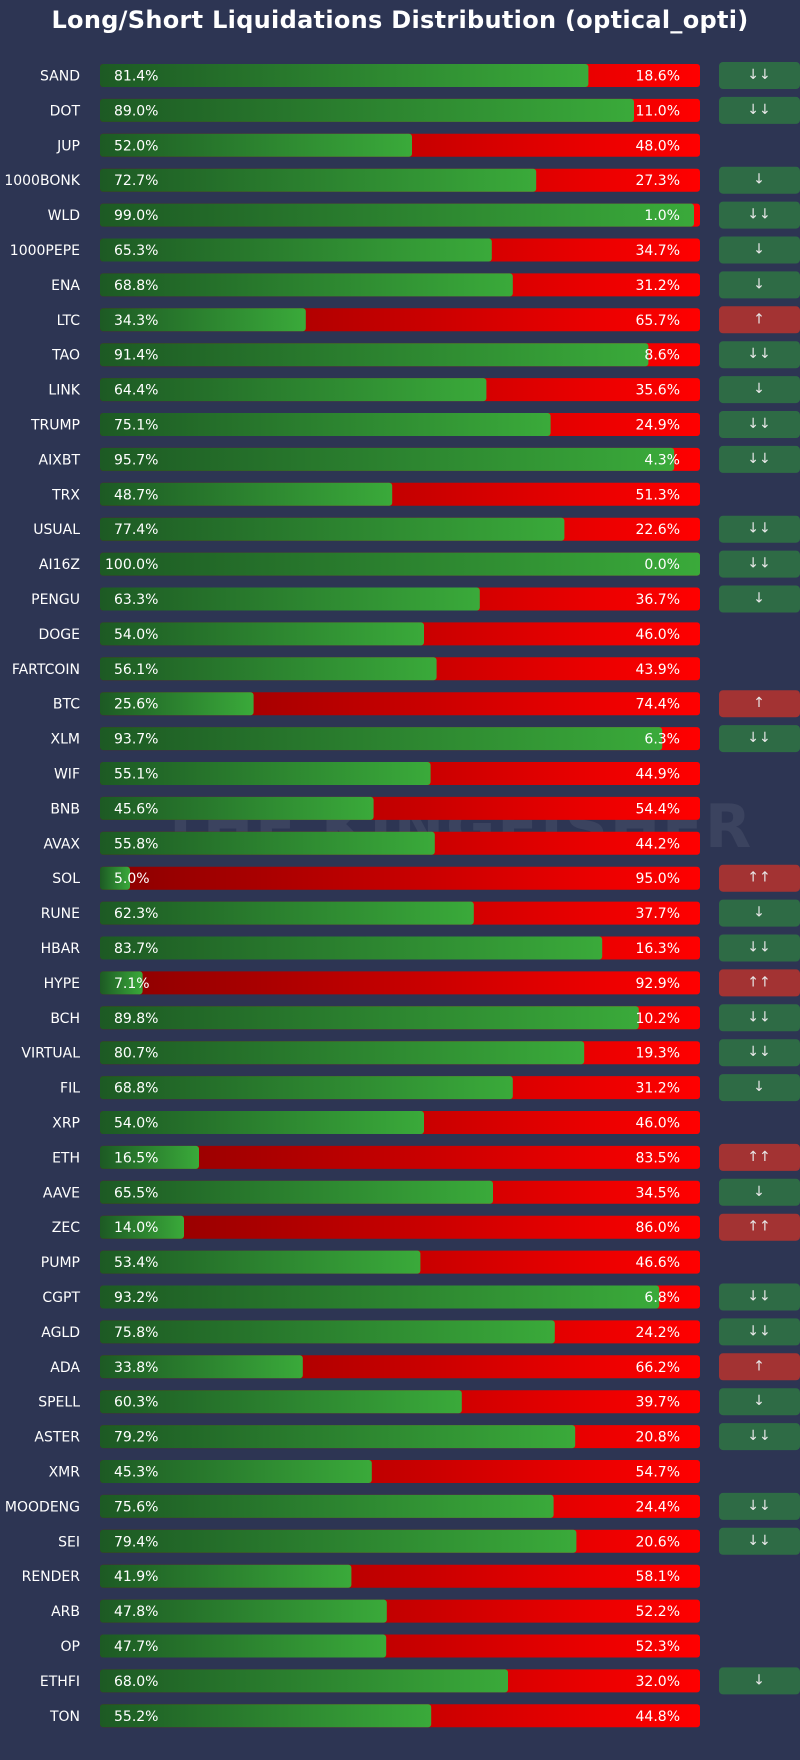 This screenshot has height=1760, width=800. Describe the element at coordinates (658, 1612) in the screenshot. I see `short-pct-label: 52.2%` at that location.